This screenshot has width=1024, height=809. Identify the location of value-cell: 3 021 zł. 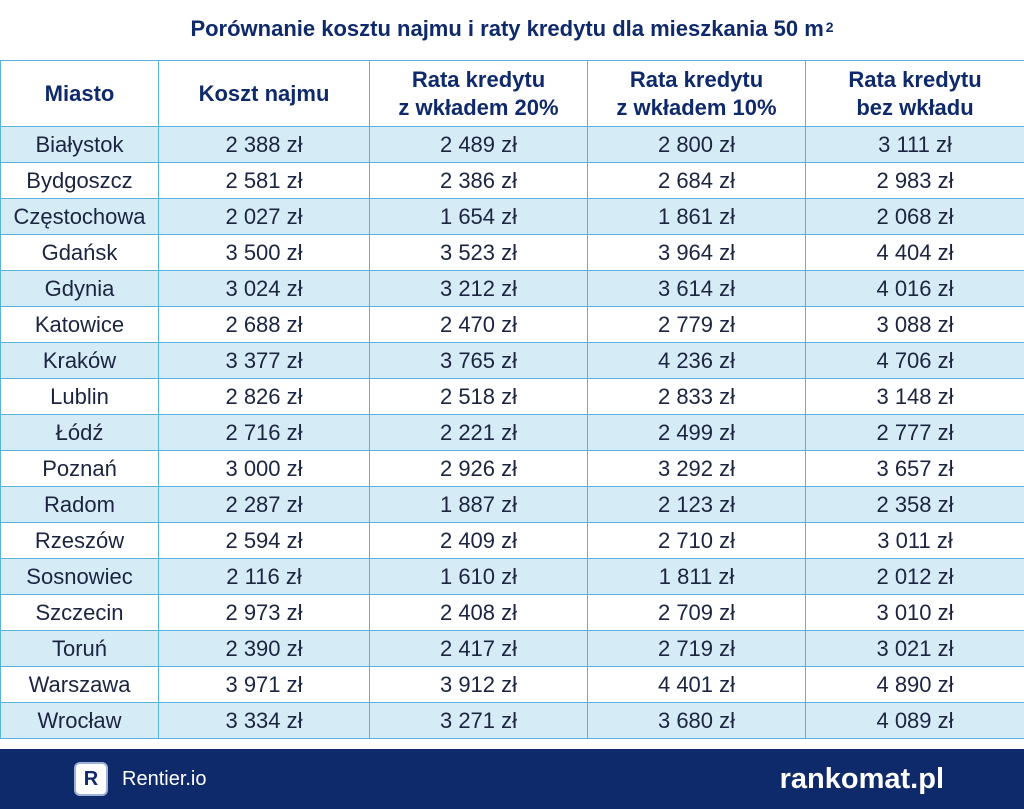
(914, 648).